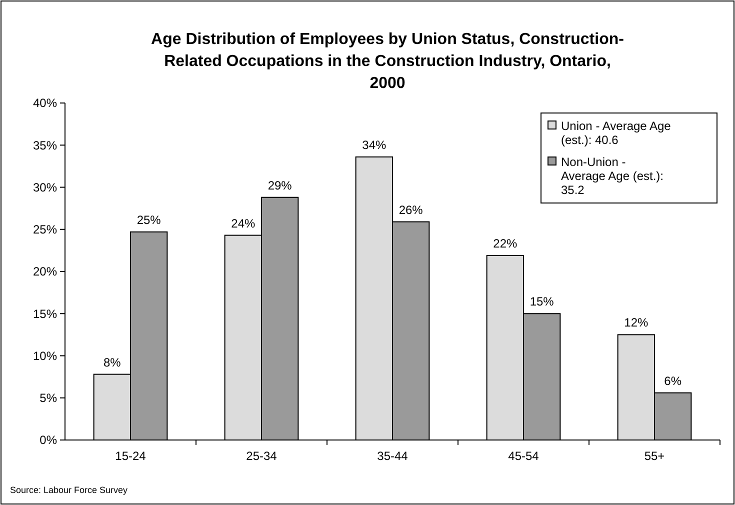  Describe the element at coordinates (616, 133) in the screenshot. I see `legend-label: Union - Average Age (est.): 40.6` at that location.